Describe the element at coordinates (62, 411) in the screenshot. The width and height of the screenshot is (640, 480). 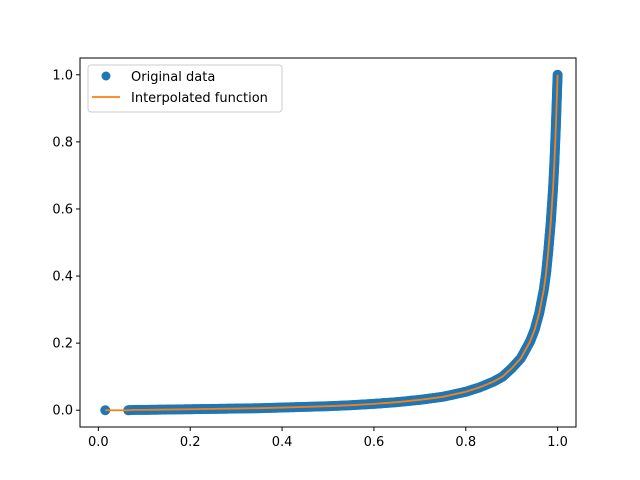
I see `y-tick-label: 0.0` at that location.